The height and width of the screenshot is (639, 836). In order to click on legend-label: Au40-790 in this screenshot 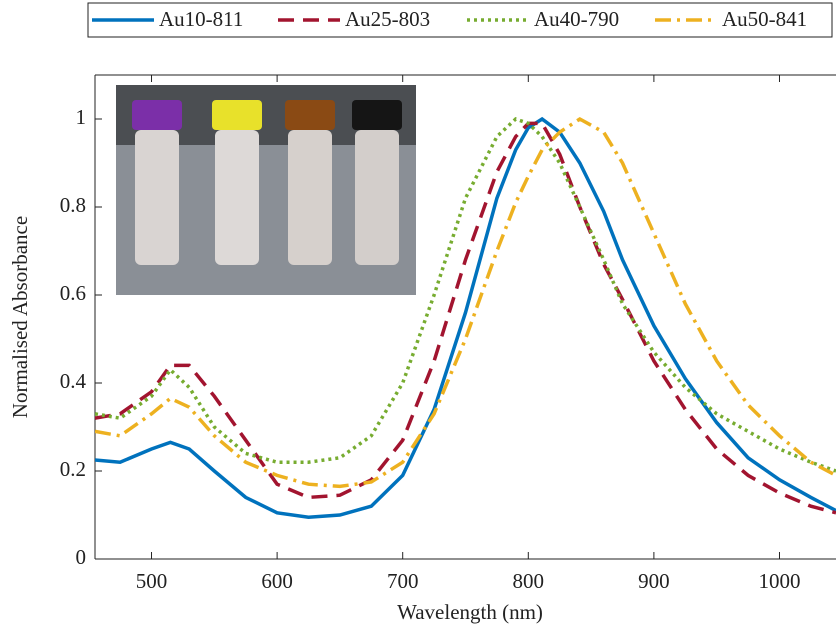, I will do `click(576, 19)`.